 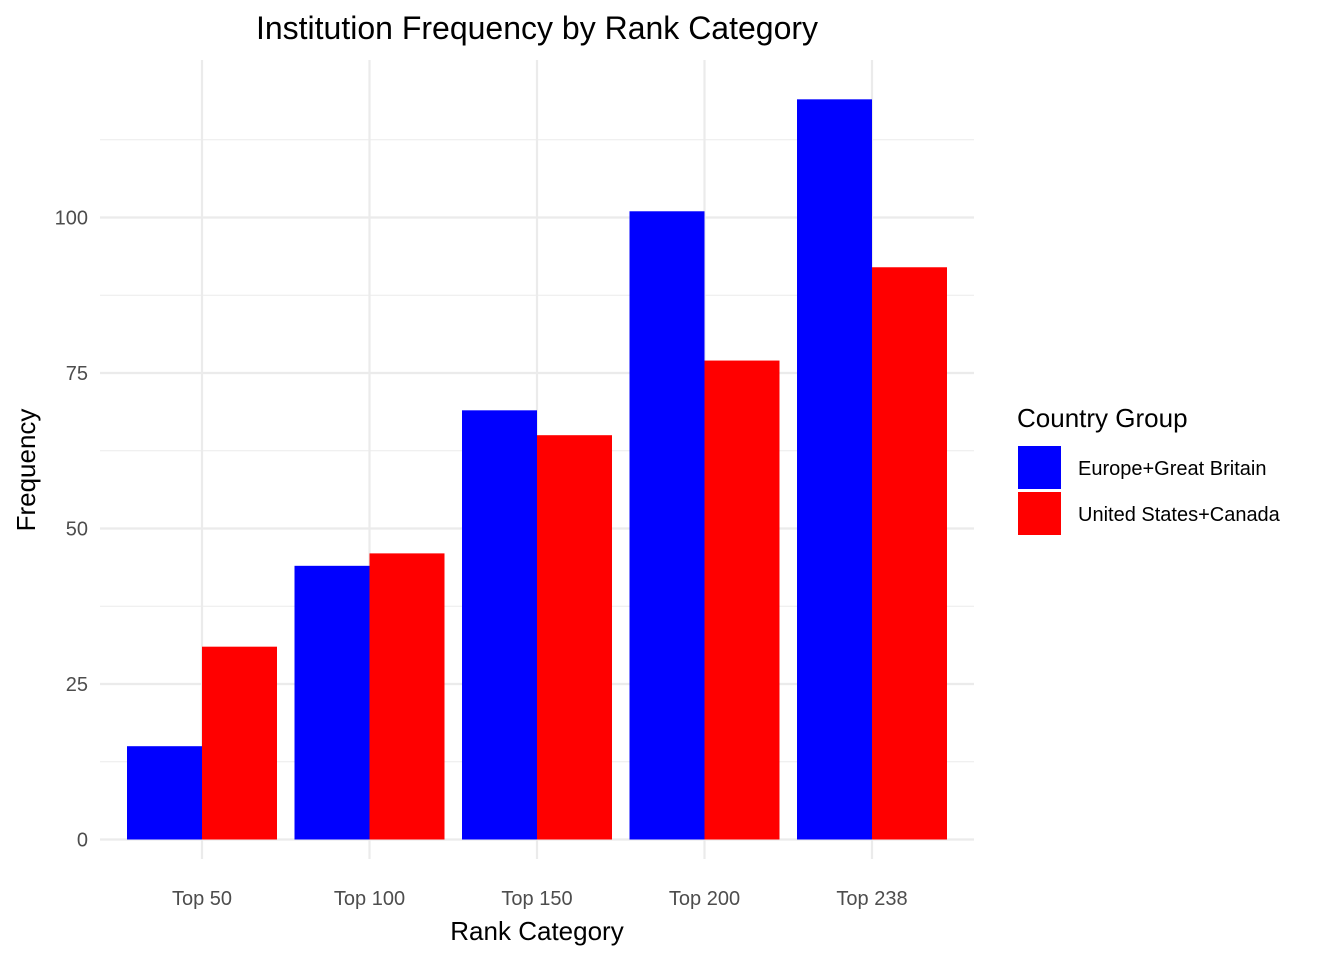 I want to click on legend-label: United States+Canada, so click(x=1179, y=515).